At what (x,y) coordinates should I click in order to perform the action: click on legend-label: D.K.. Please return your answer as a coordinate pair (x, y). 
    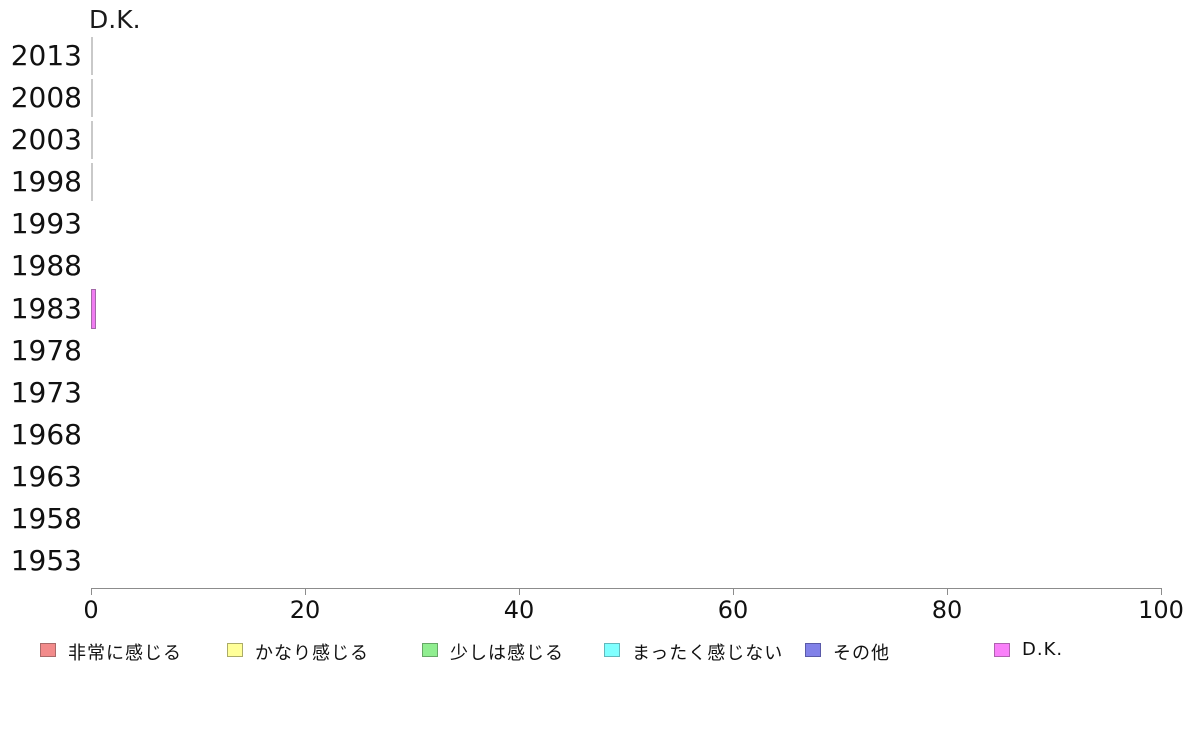
    Looking at the image, I should click on (1043, 649).